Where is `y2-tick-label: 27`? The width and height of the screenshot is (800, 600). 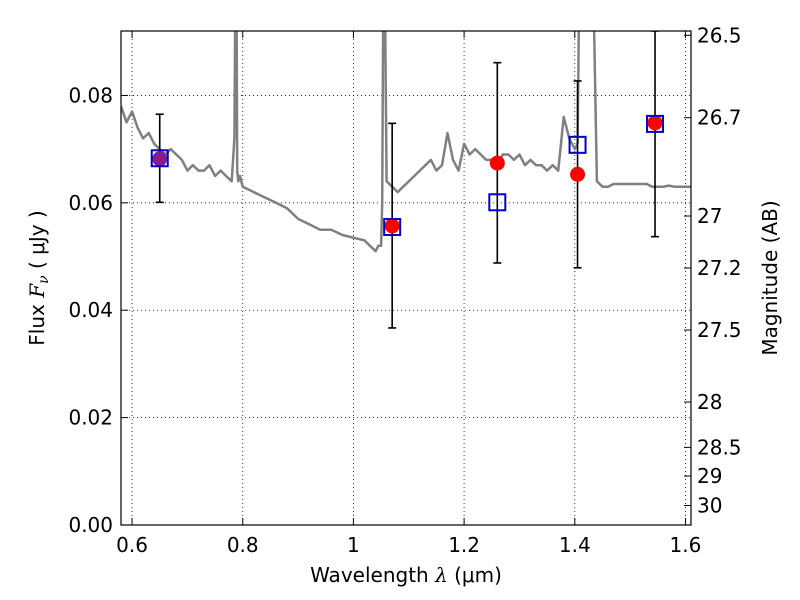 y2-tick-label: 27 is located at coordinates (709, 216).